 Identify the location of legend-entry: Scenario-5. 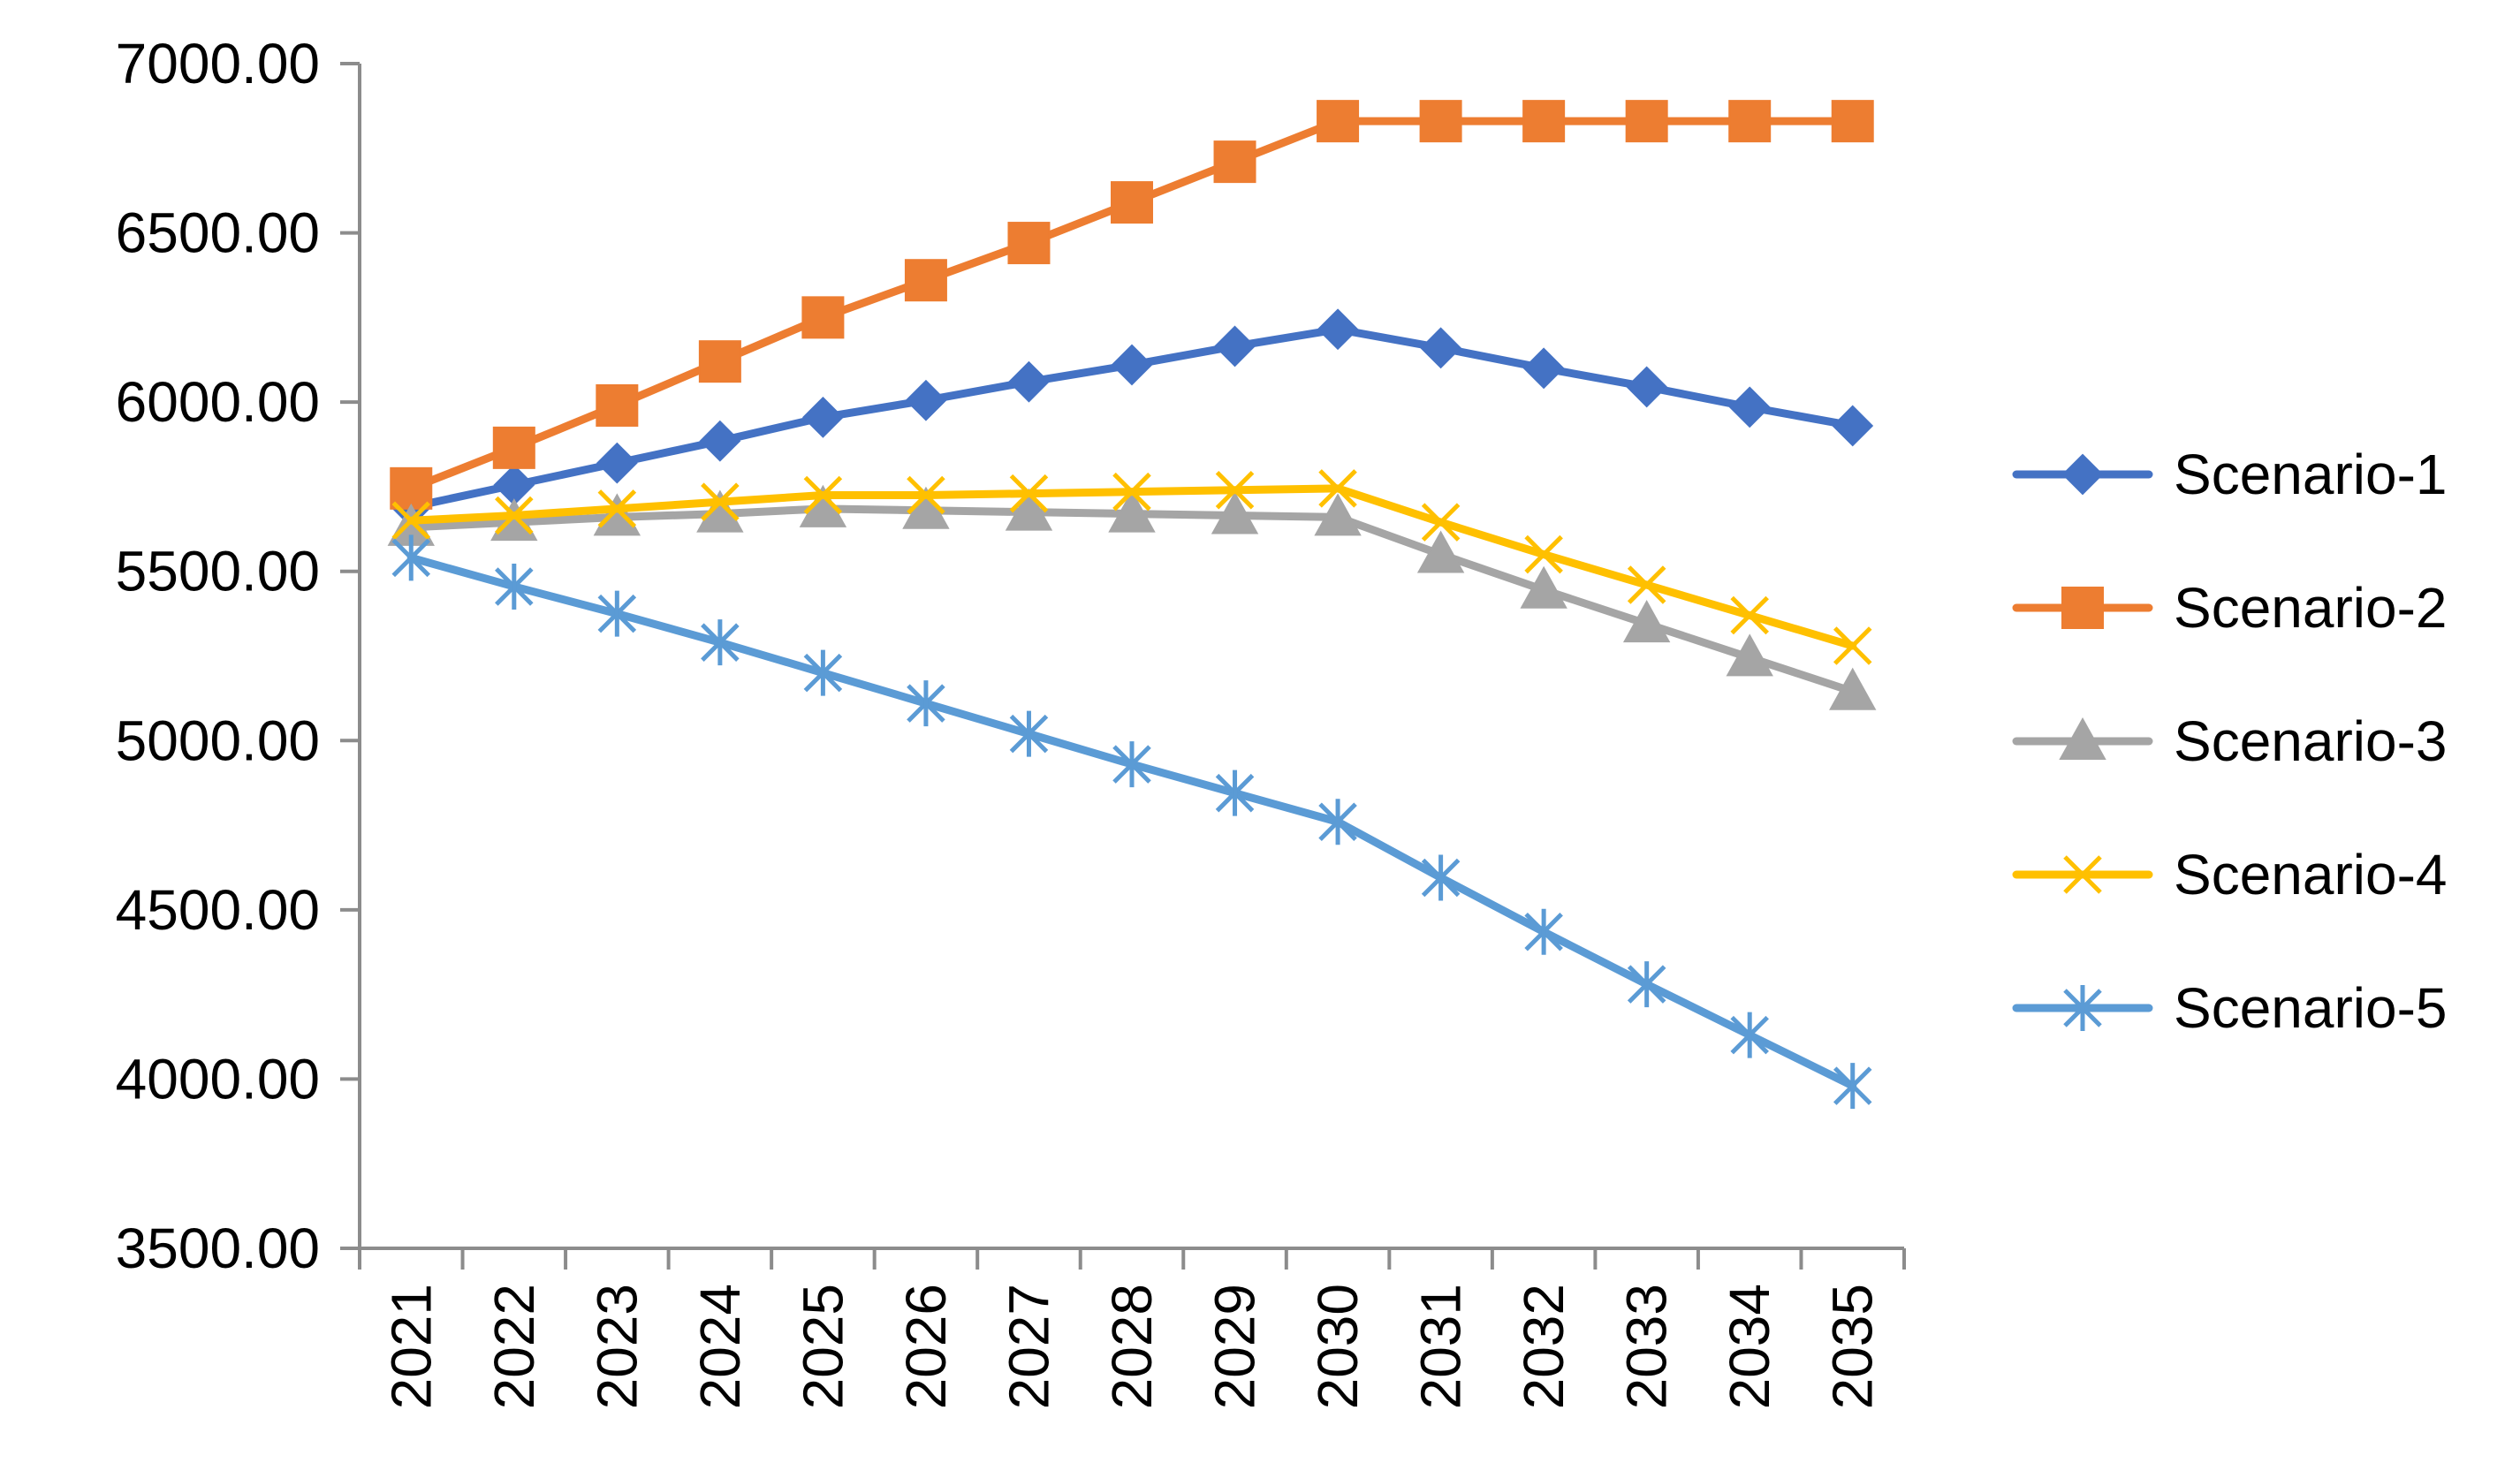
(2230, 1008).